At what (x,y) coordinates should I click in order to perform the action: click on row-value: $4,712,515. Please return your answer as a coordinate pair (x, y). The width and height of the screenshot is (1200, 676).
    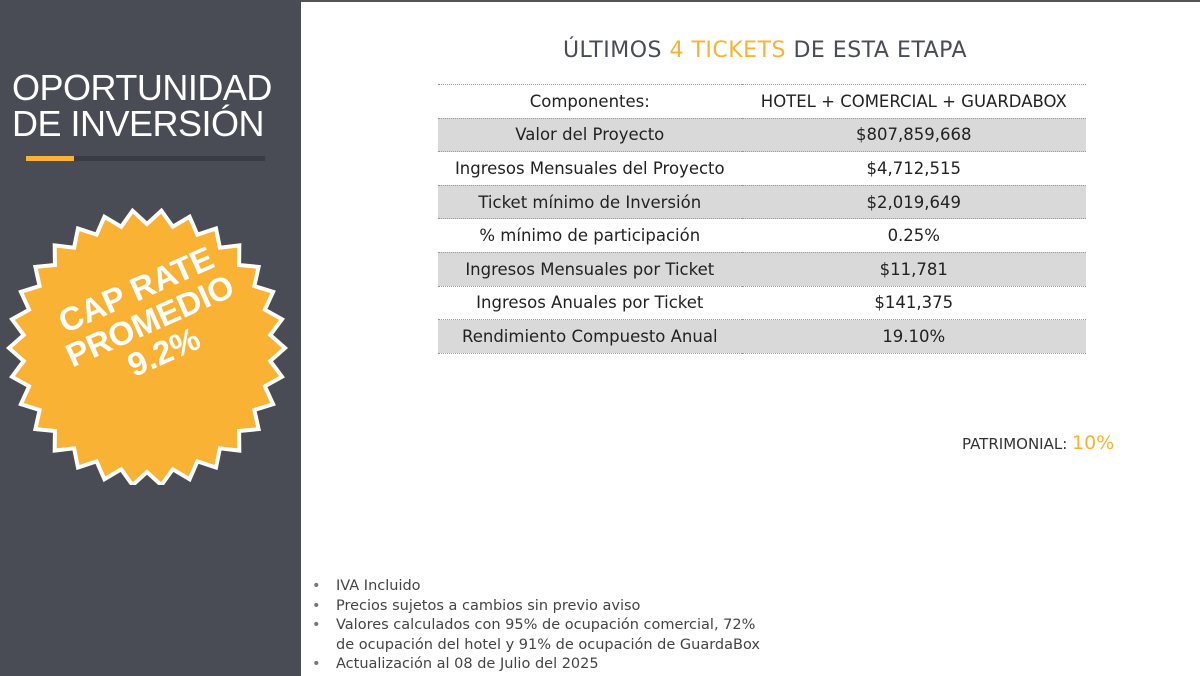
    Looking at the image, I should click on (913, 168).